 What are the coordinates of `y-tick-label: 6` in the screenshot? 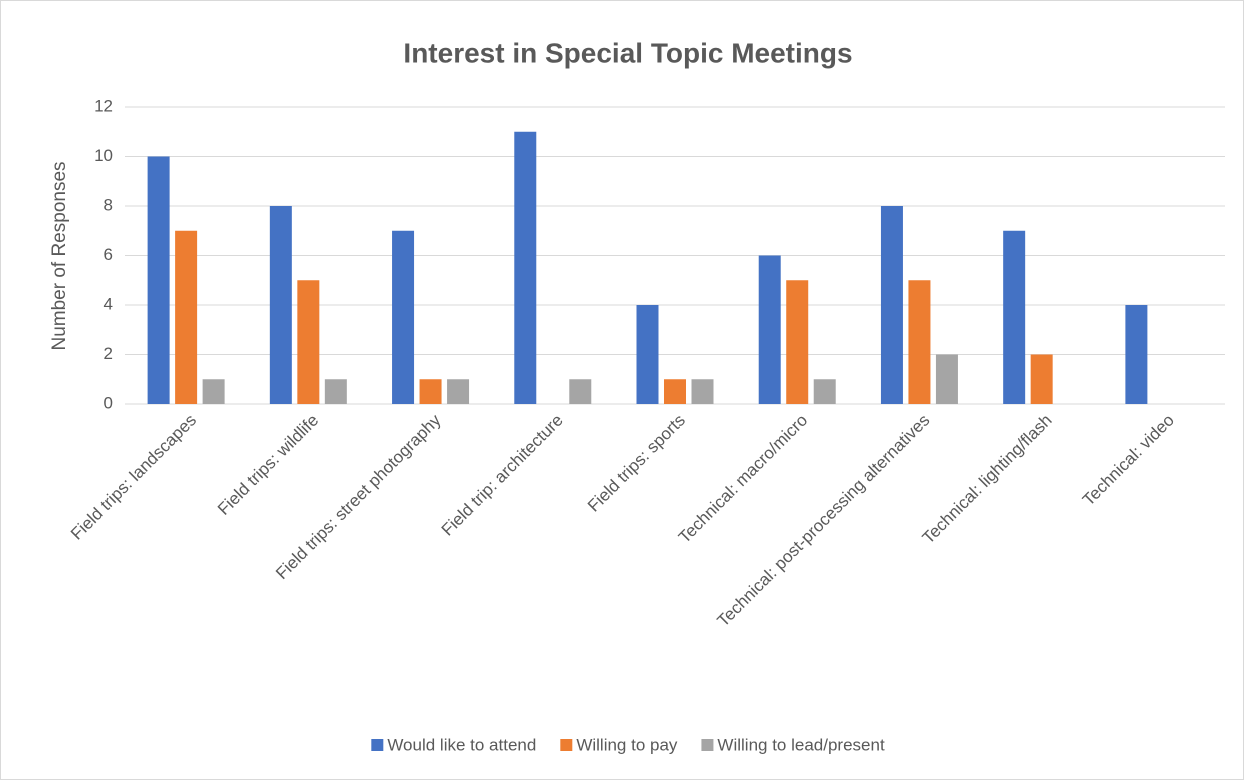 It's located at (108, 254).